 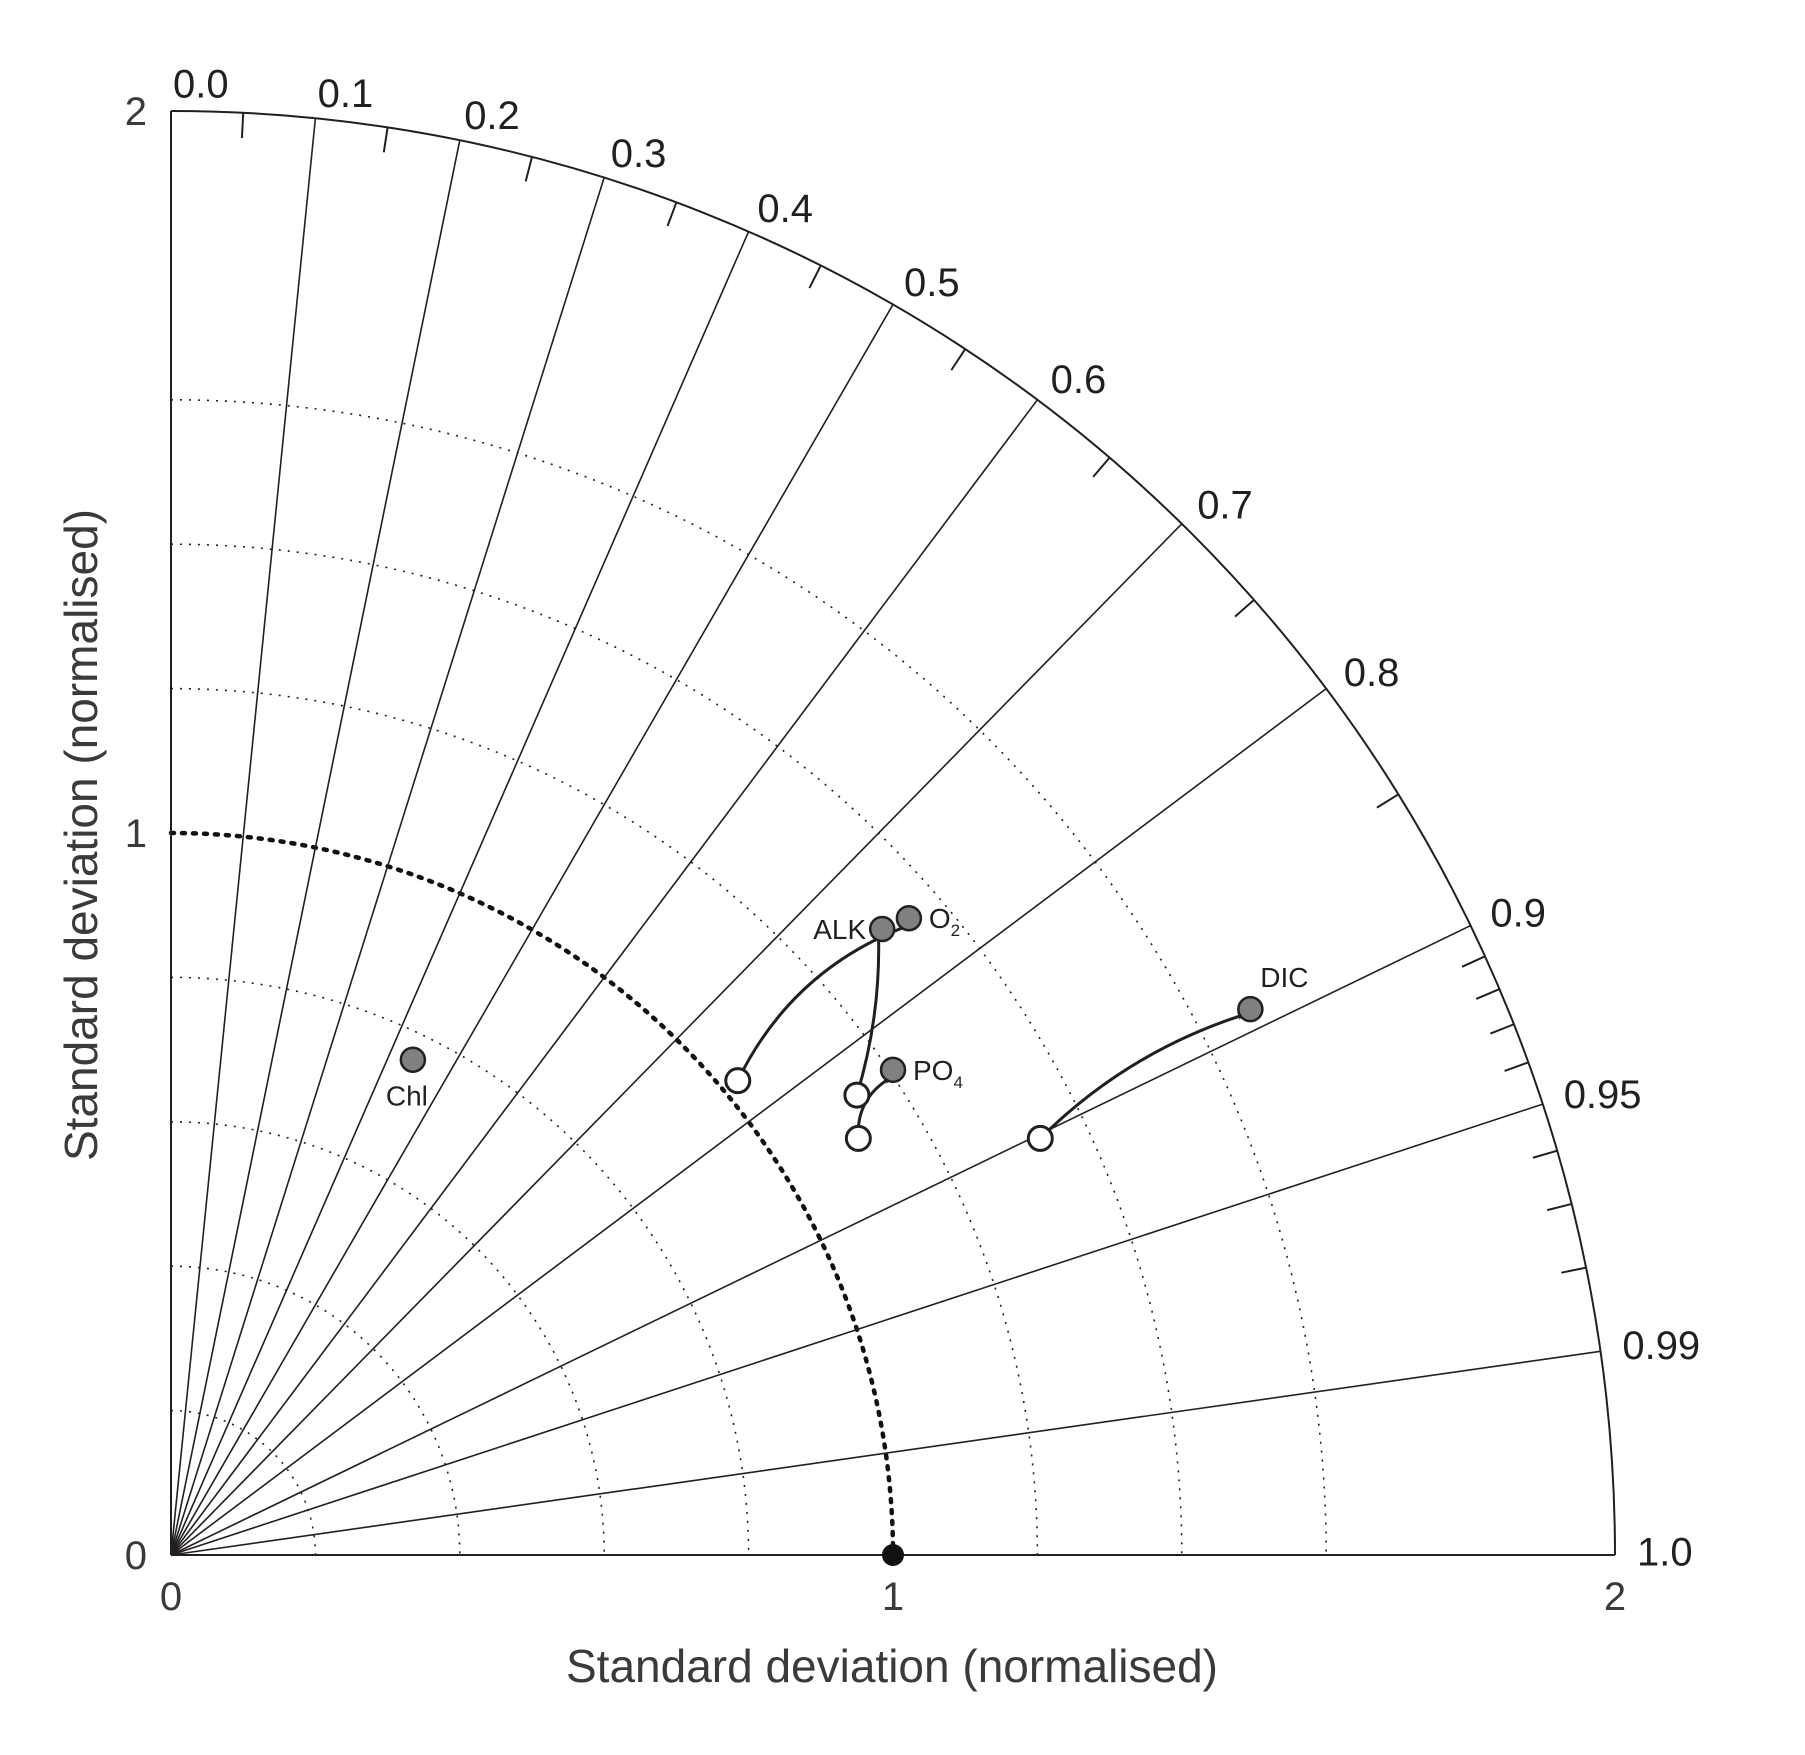 I want to click on point-label: DIC, so click(x=1284, y=977).